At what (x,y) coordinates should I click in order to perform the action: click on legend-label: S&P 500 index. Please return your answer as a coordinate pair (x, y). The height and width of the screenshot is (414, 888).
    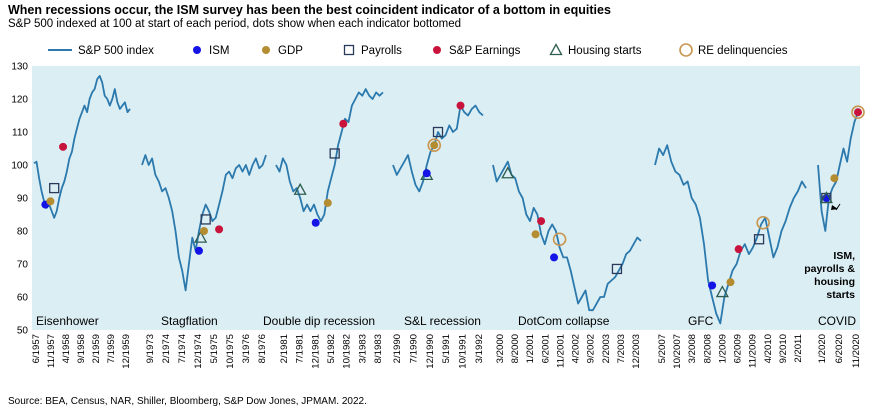
    Looking at the image, I should click on (116, 51).